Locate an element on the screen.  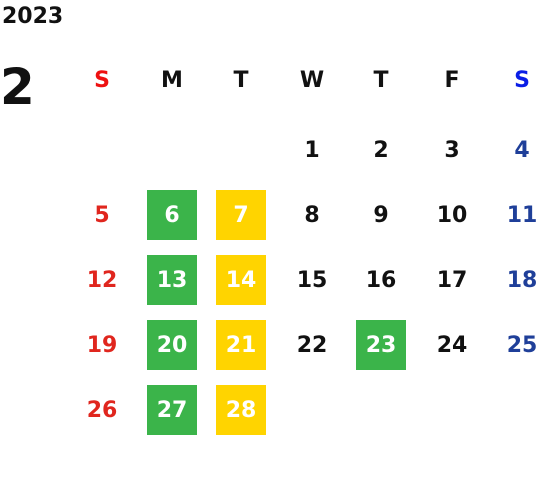
day: 3 is located at coordinates (452, 150).